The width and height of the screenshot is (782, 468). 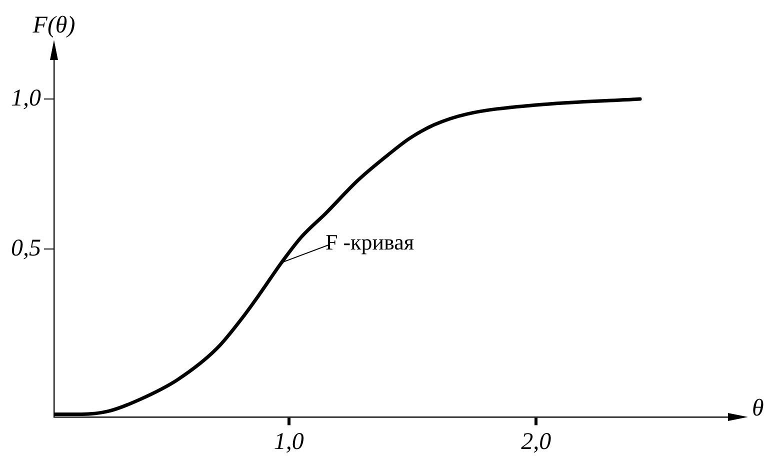 What do you see at coordinates (536, 441) in the screenshot?
I see `x-tick-label: 2,0` at bounding box center [536, 441].